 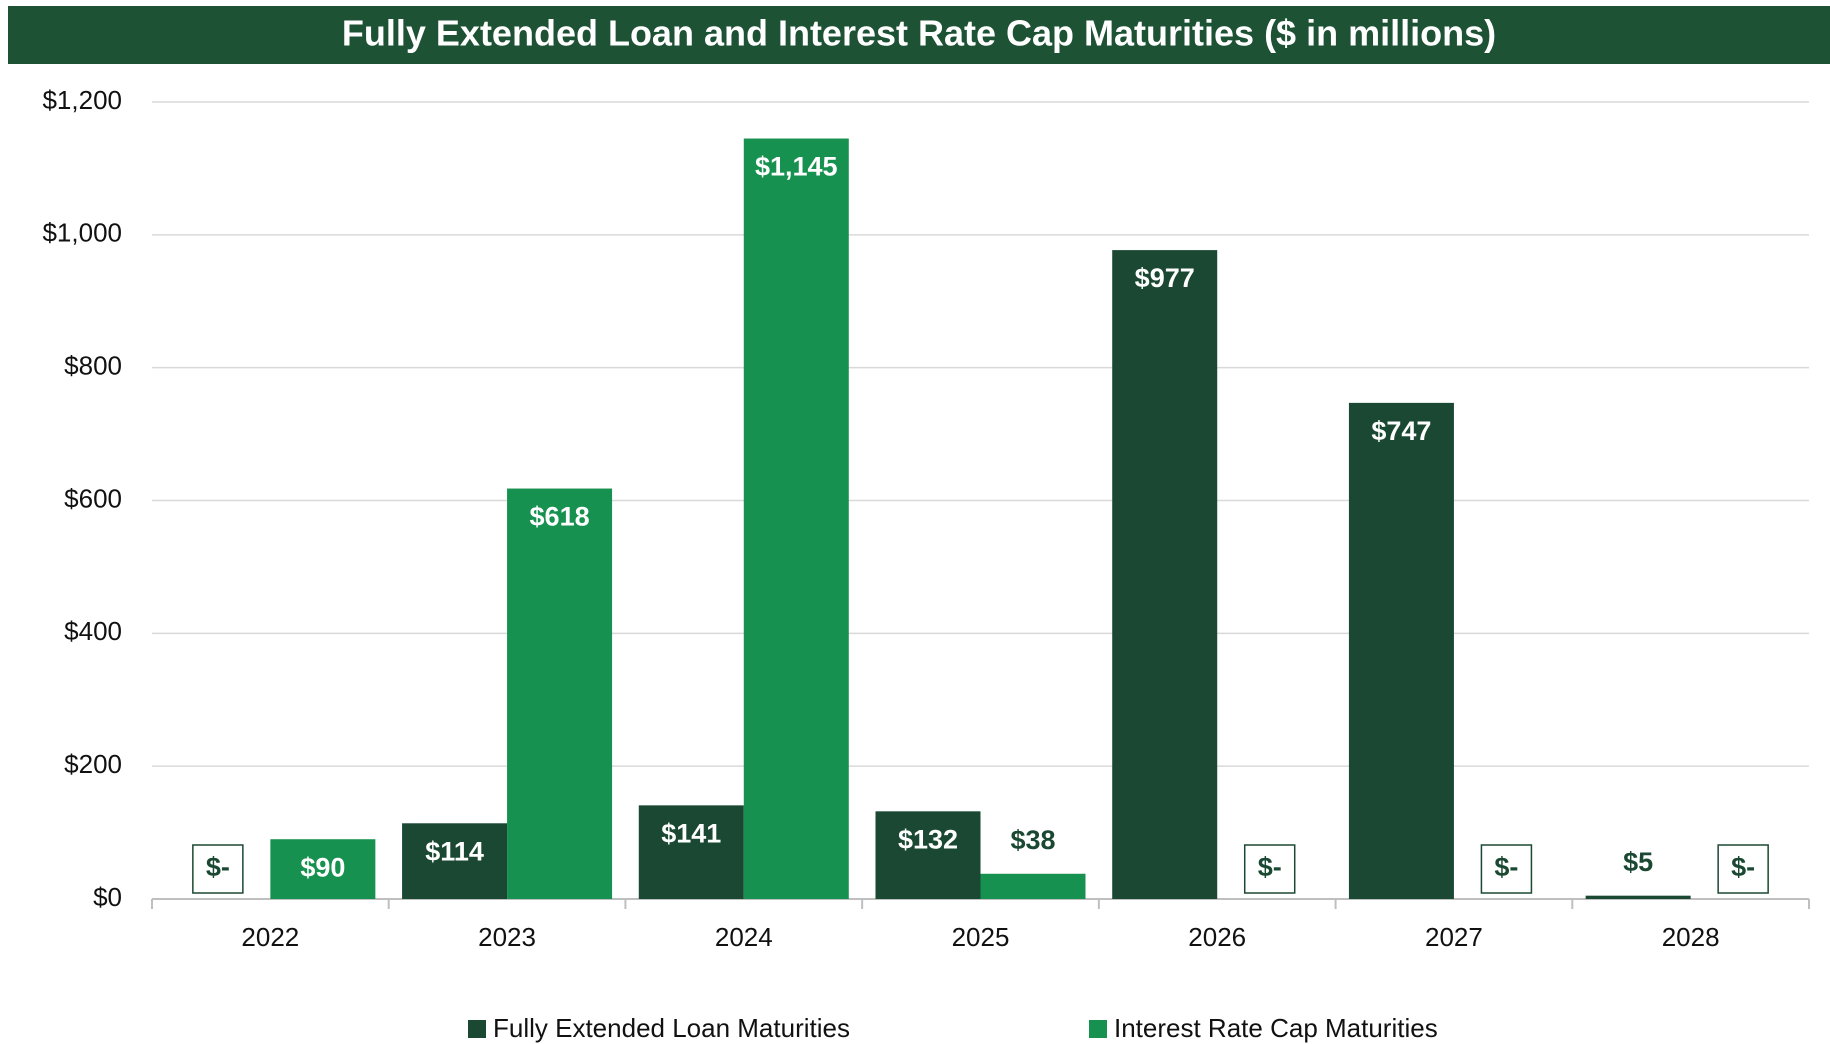 What do you see at coordinates (1638, 862) in the screenshot?
I see `data-label: $5` at bounding box center [1638, 862].